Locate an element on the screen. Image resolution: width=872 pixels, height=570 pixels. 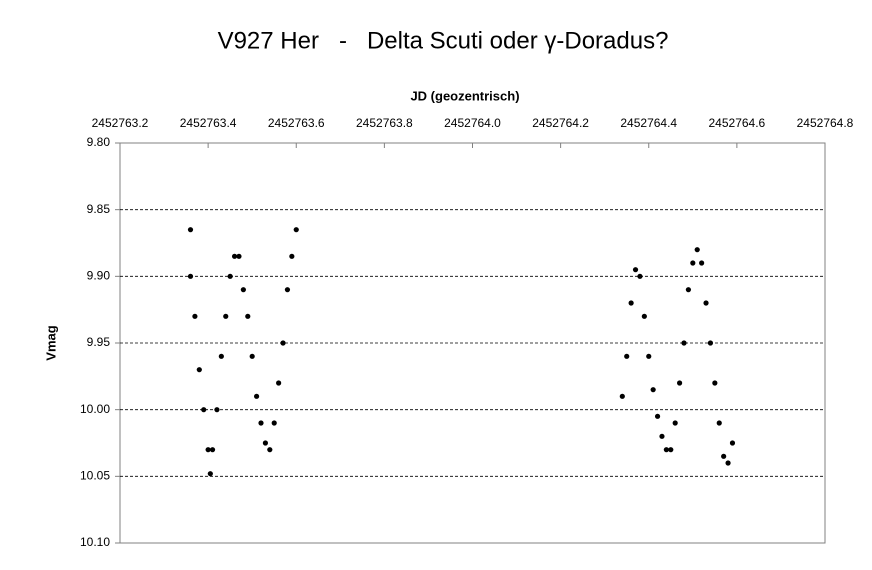
x-tick-label: 2452763.2 is located at coordinates (120, 123).